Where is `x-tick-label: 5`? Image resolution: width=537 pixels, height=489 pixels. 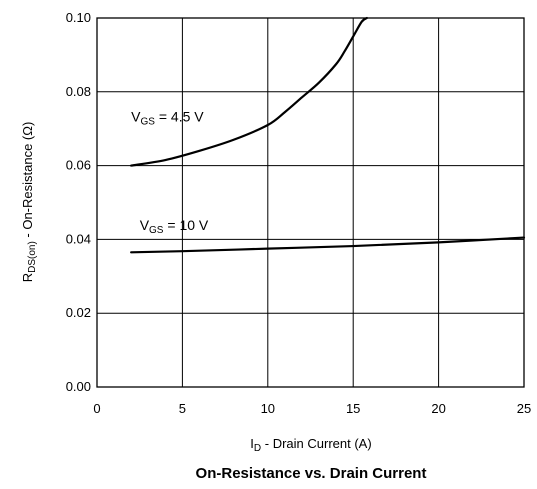
x-tick-label: 5 is located at coordinates (182, 408).